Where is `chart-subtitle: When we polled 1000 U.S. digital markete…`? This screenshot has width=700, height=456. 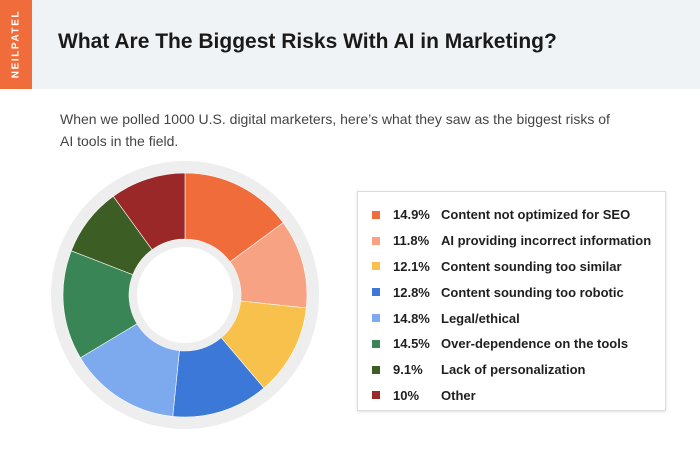
chart-subtitle: When we polled 1000 U.S. digital markete… is located at coordinates (335, 130).